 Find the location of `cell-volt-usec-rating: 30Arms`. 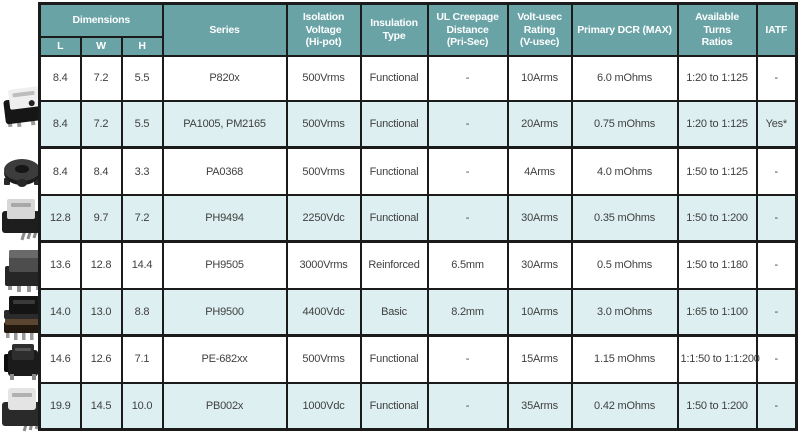

cell-volt-usec-rating: 30Arms is located at coordinates (539, 218).